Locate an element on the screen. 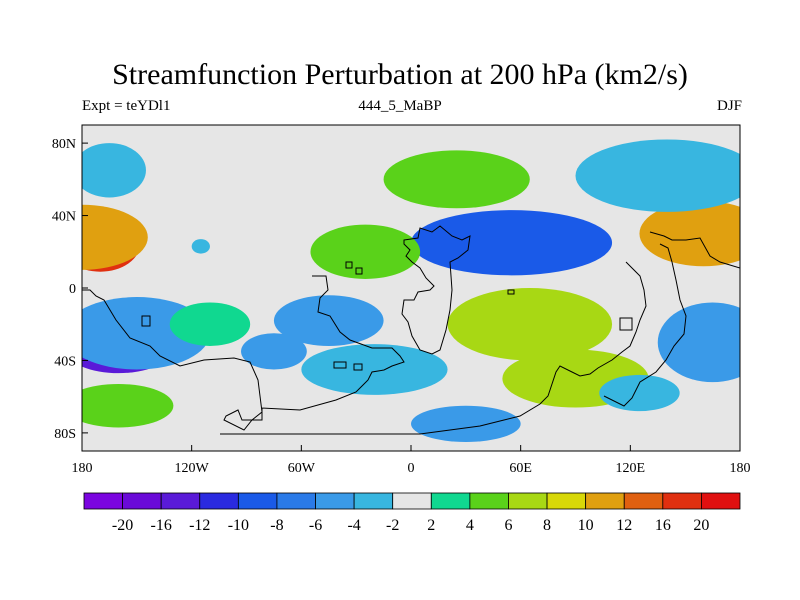 The width and height of the screenshot is (800, 600). case-label: 444_5_MaBP is located at coordinates (400, 106).